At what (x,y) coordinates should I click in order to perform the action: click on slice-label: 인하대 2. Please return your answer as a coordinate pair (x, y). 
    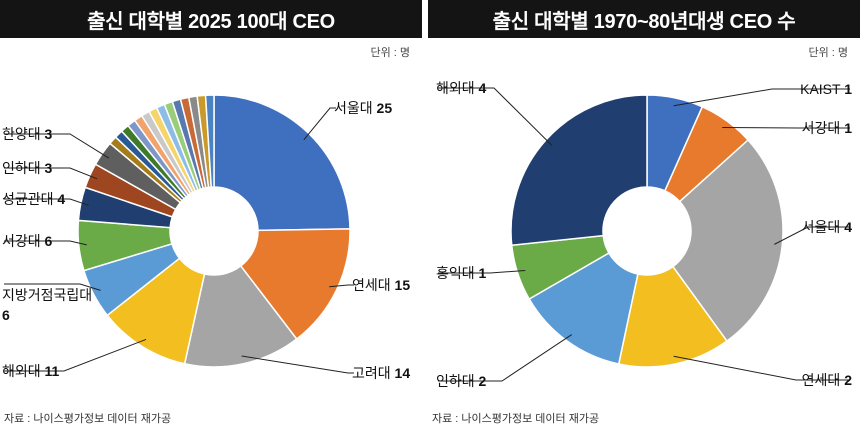
    Looking at the image, I should click on (461, 381).